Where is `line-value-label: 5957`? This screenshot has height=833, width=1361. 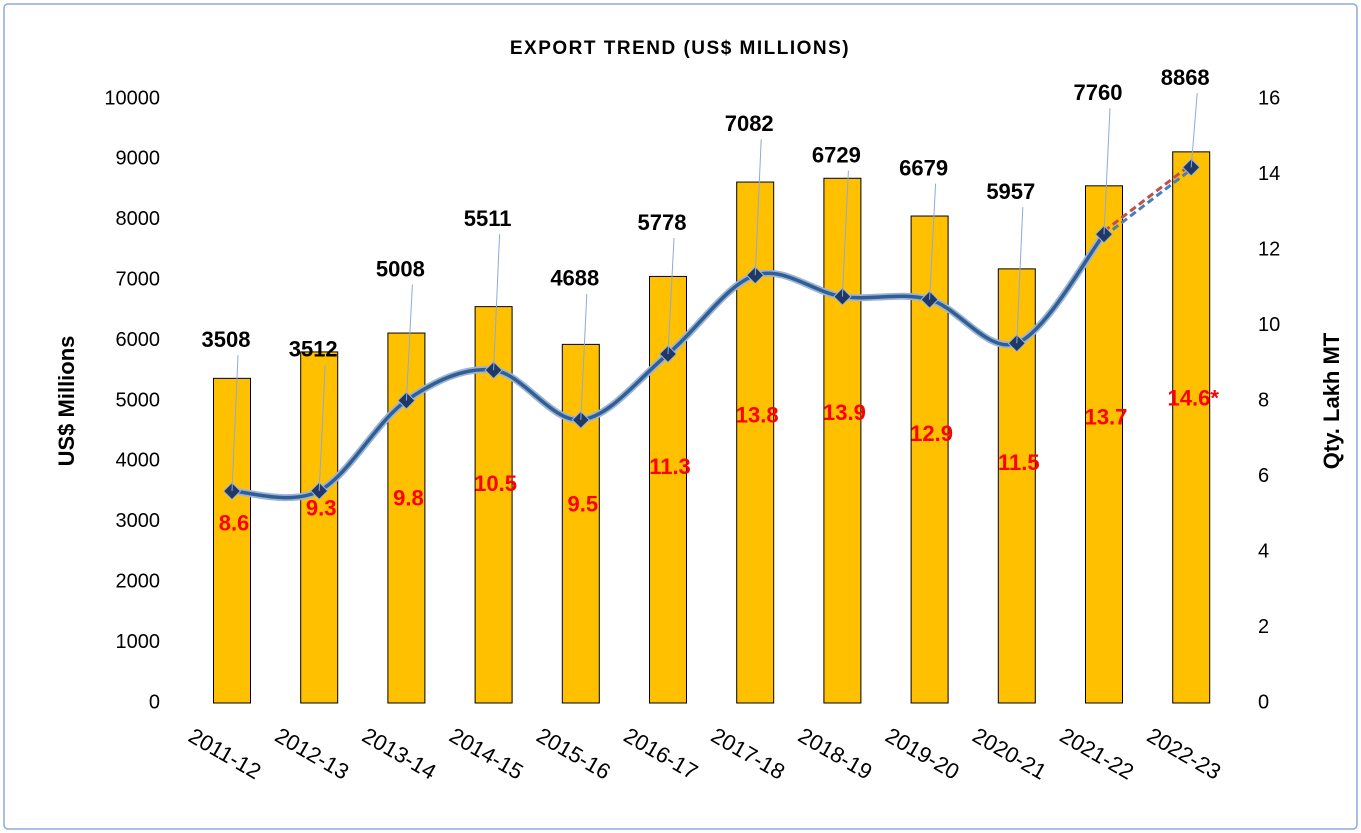
line-value-label: 5957 is located at coordinates (1010, 191).